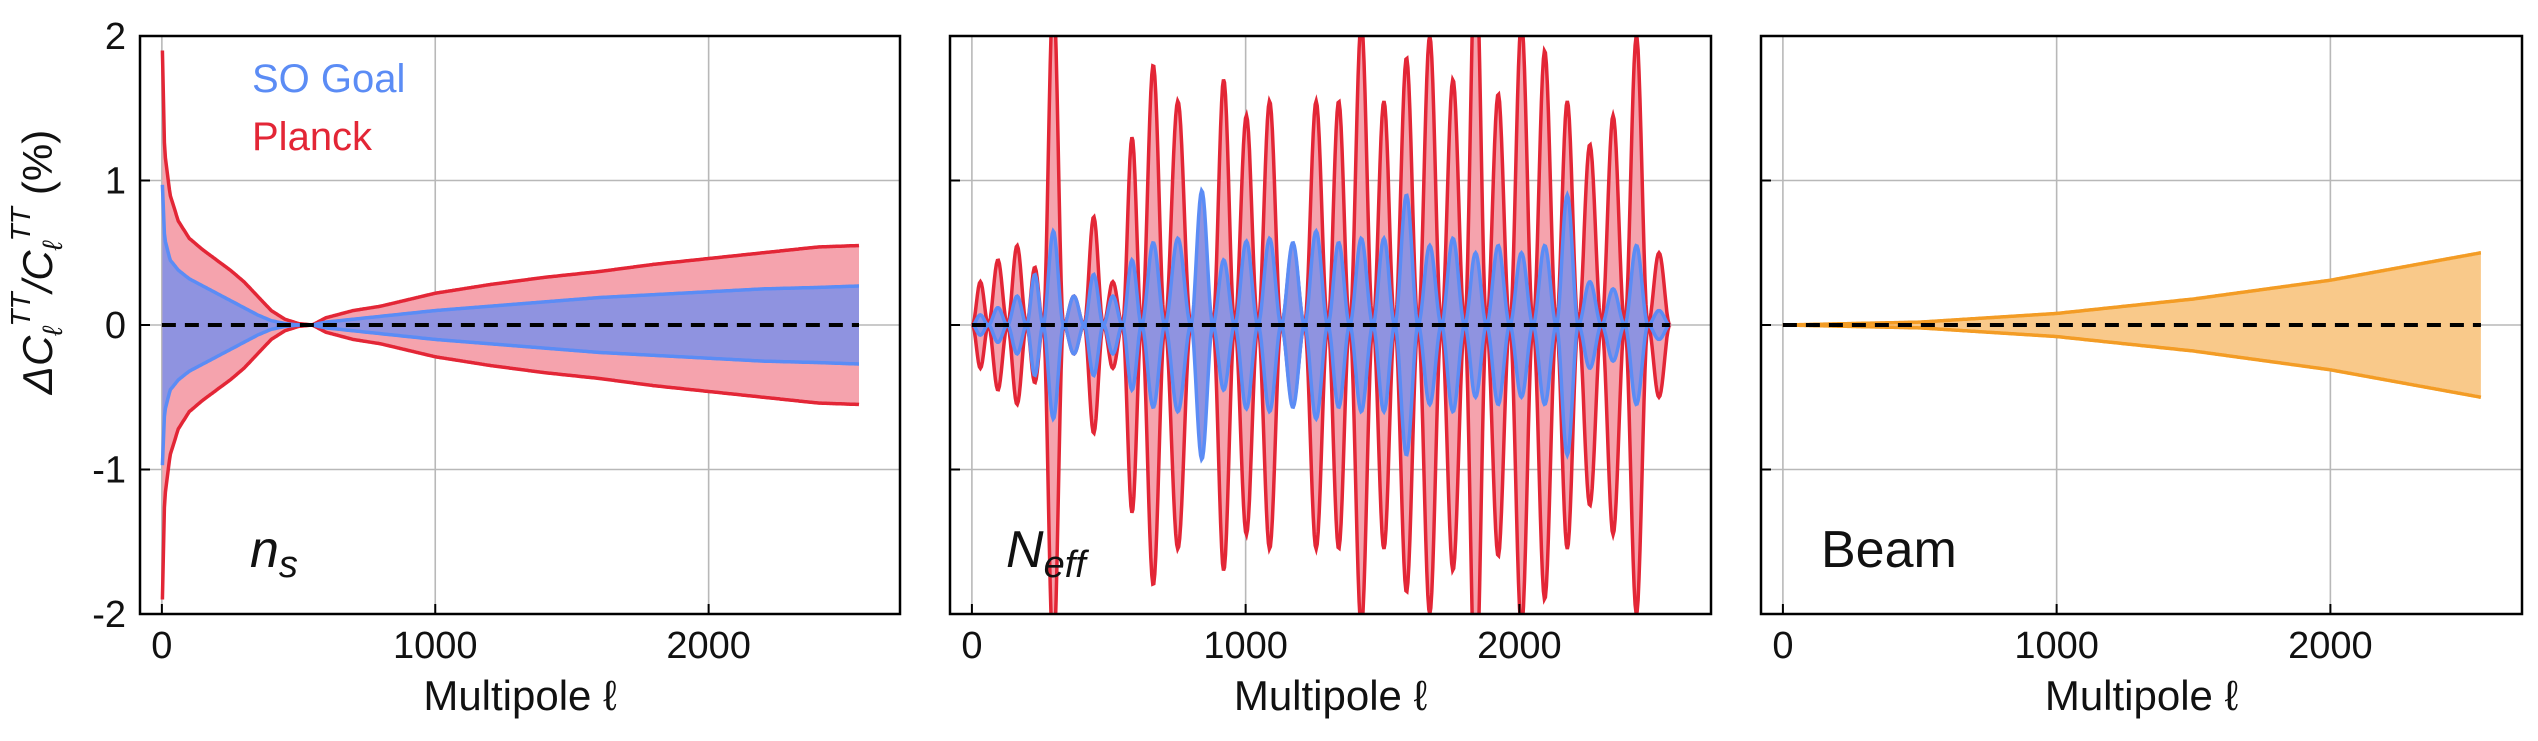 This screenshot has width=2538, height=741. Describe the element at coordinates (312, 137) in the screenshot. I see `legend-entry-planck: Planck` at that location.